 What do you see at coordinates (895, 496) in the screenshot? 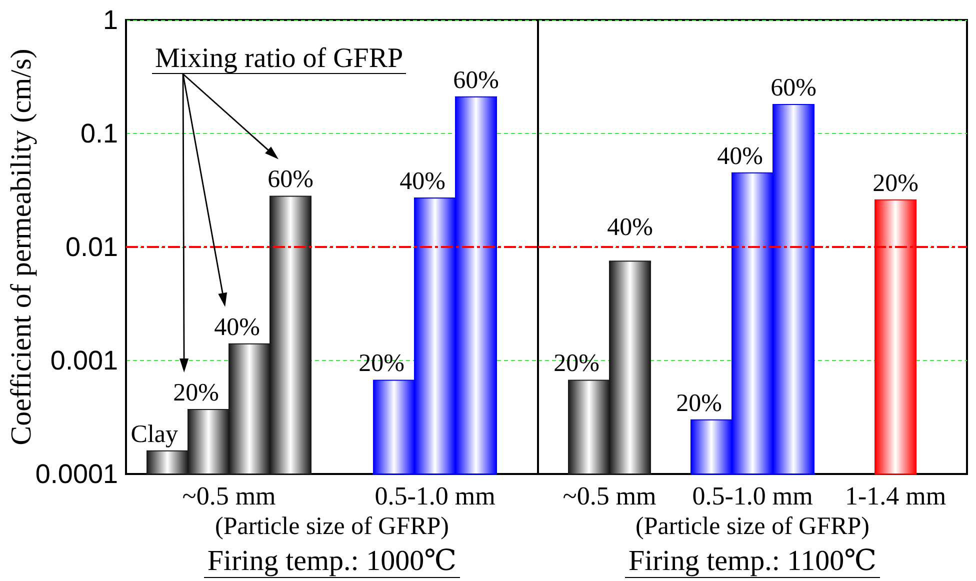
I see `x-tick-label: 1-1.4 mm` at bounding box center [895, 496].